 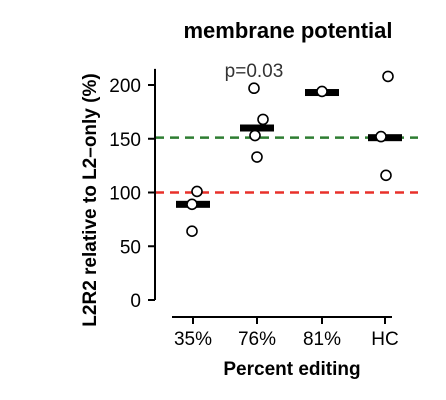 I want to click on x-axis-title: Percent editing, so click(x=291, y=369).